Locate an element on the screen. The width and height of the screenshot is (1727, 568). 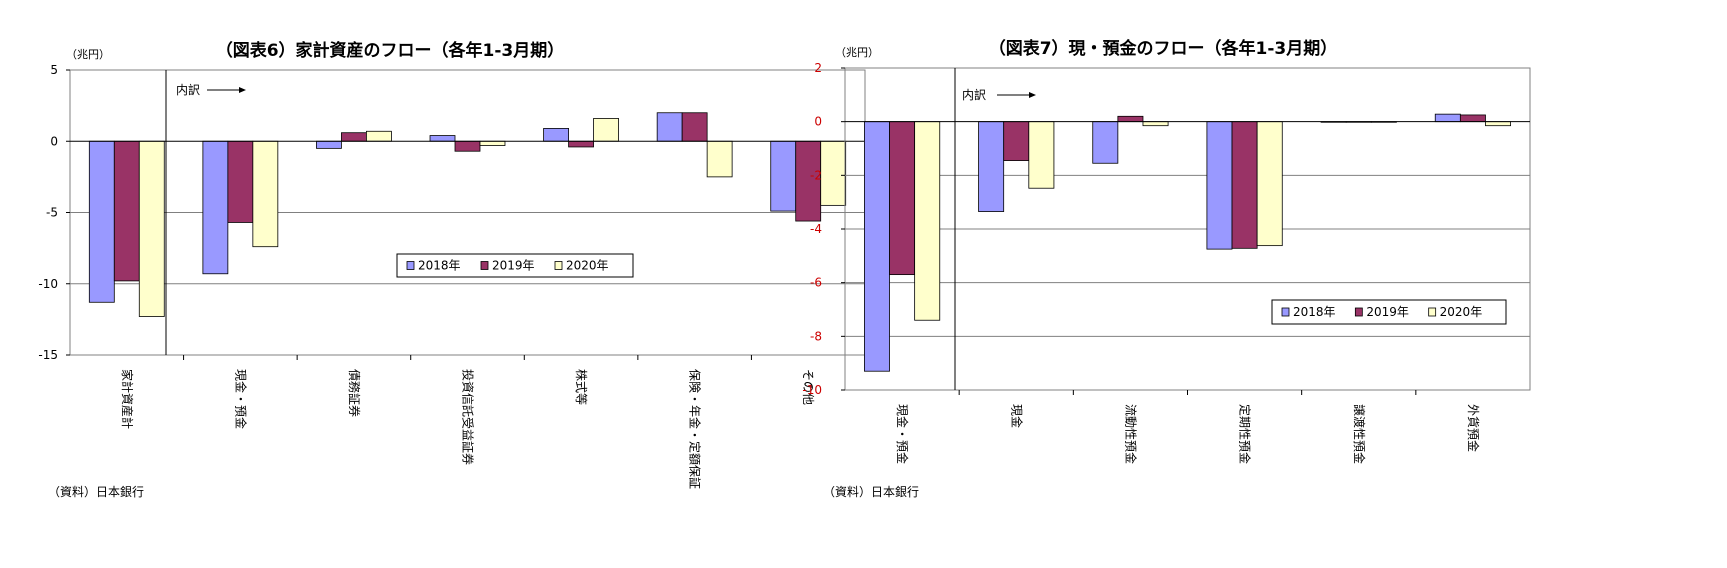
x-category-label: 債務証券 is located at coordinates (354, 393).